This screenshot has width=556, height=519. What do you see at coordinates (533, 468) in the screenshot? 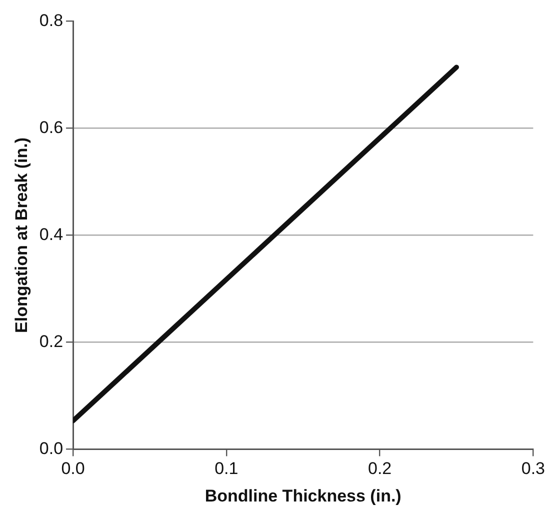
I see `x-tick-label: 0.3` at bounding box center [533, 468].